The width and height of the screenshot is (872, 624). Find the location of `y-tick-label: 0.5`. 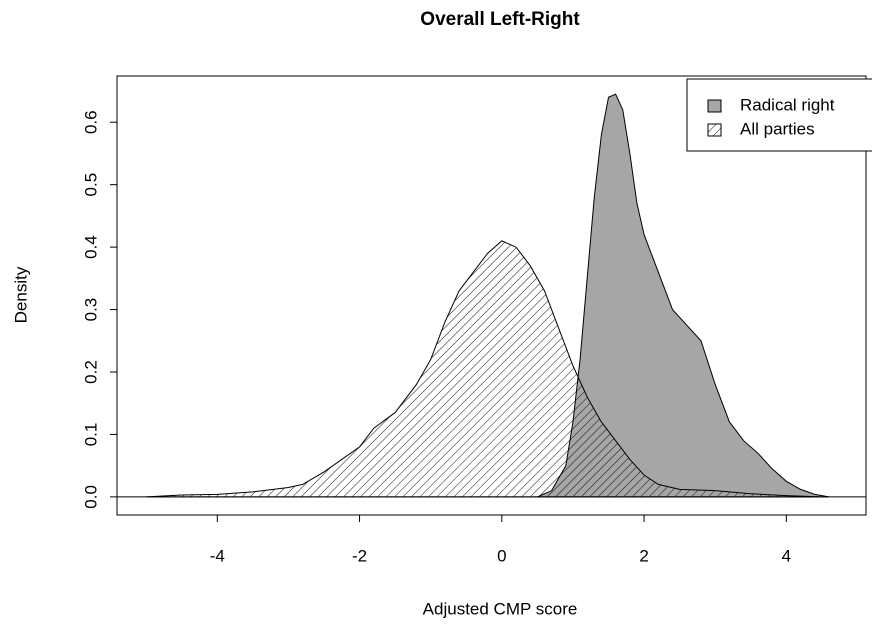

y-tick-label: 0.5 is located at coordinates (90, 185).